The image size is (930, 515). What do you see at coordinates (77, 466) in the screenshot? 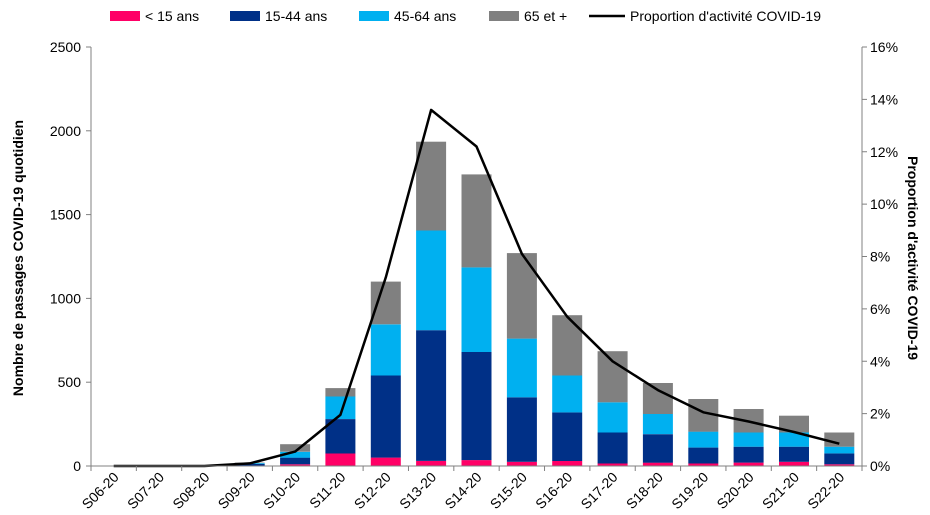
I see `y-tick-label: 0` at bounding box center [77, 466].